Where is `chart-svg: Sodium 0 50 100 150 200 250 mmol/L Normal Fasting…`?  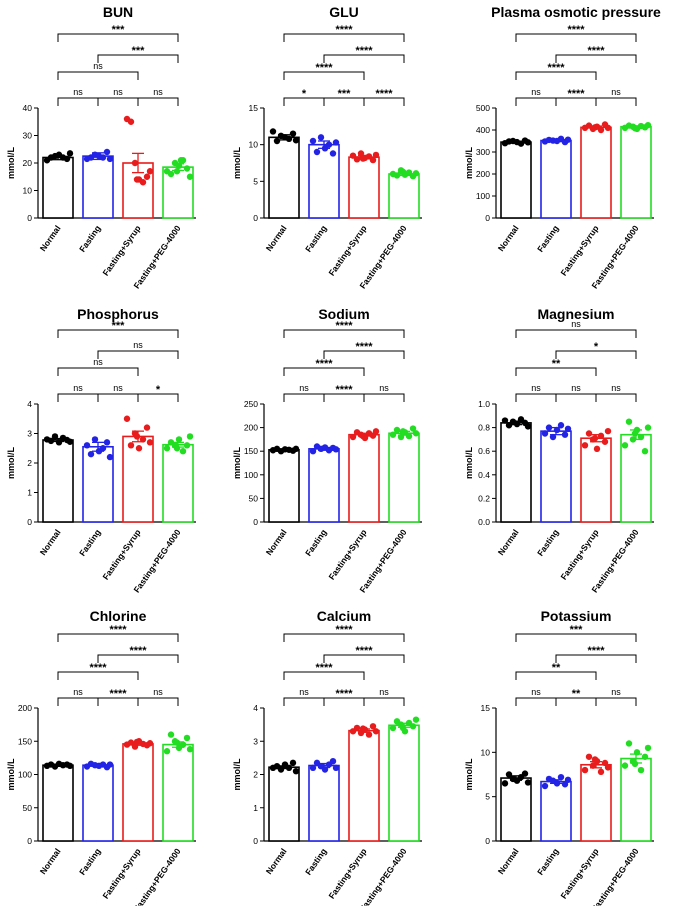 chart-svg: Sodium 0 50 100 150 200 250 mmol/L Normal Fasting… is located at coordinates (327, 450).